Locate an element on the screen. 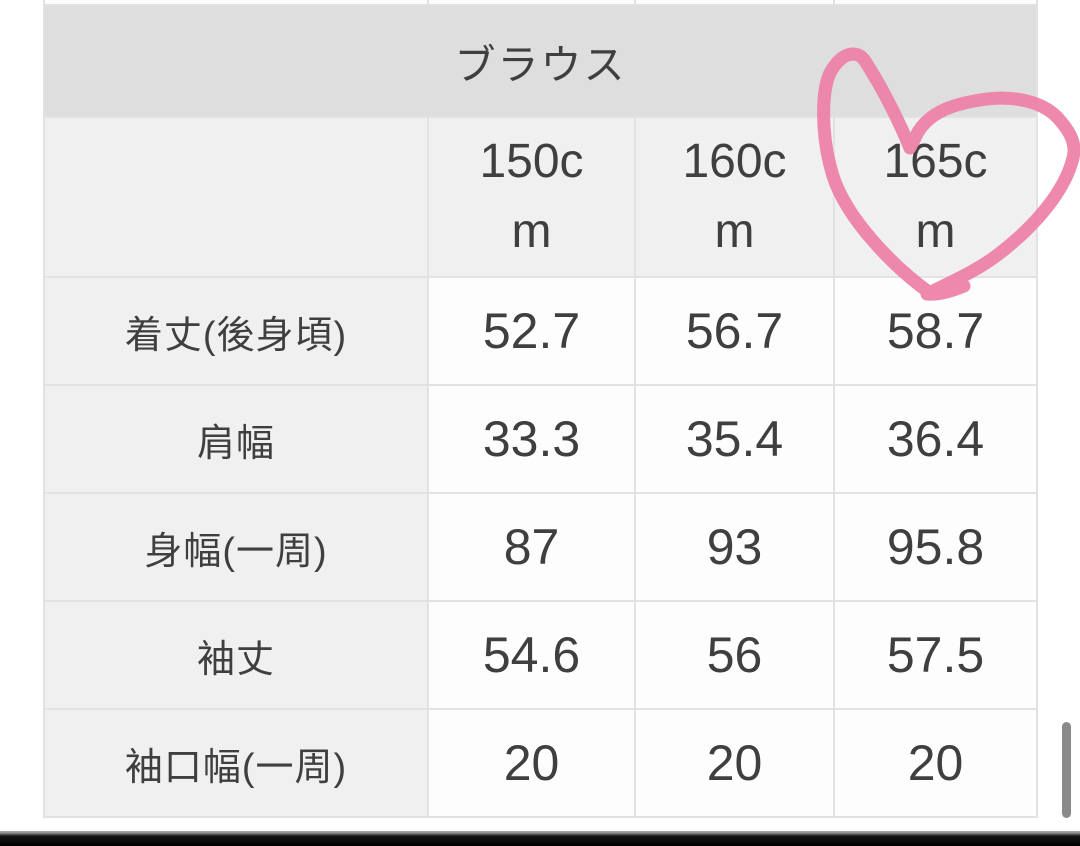  size-value-cell: 54.6 is located at coordinates (531, 655).